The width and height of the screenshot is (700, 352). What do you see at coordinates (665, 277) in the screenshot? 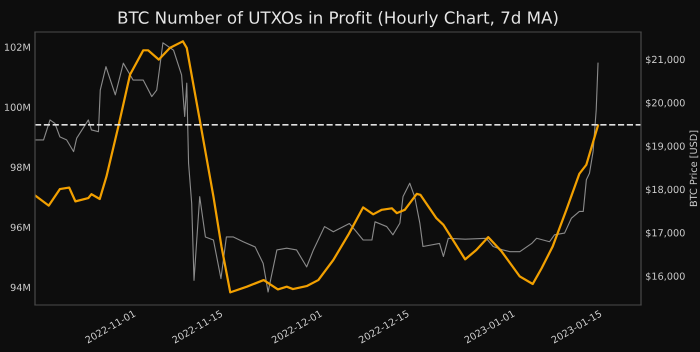
I see `y2-tick-label: $16,000` at bounding box center [665, 277].